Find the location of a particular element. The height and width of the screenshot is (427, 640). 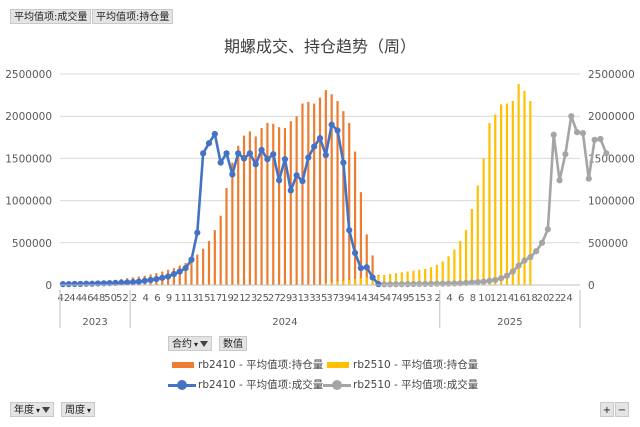

x-tick-label: 45 is located at coordinates (379, 298).